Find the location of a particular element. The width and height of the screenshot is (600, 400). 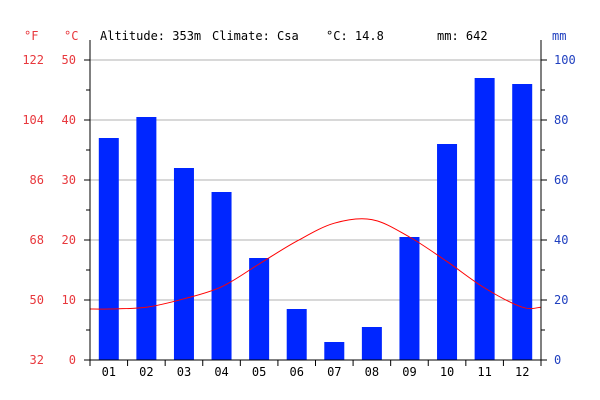

celsius-tick-label: 50 is located at coordinates (69, 60).